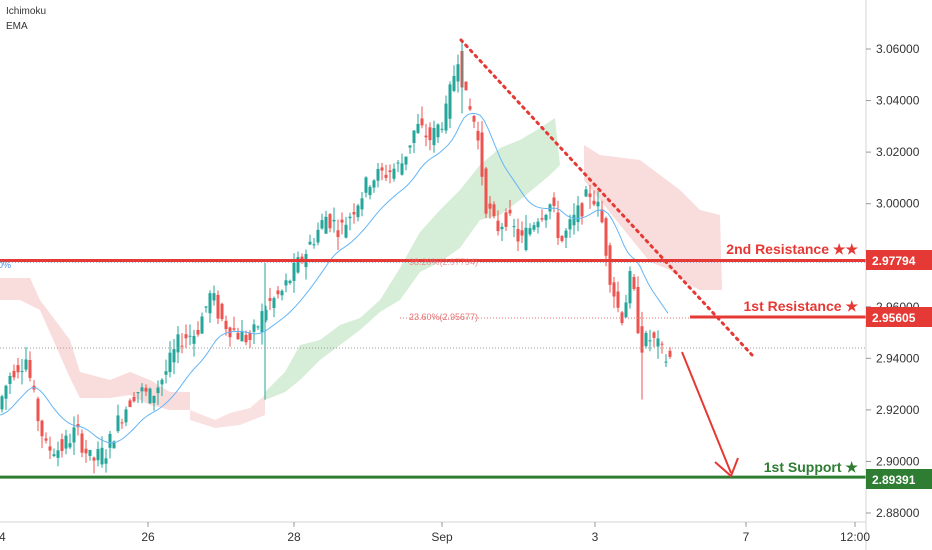  I want to click on price-tick-label: 3.06000, so click(898, 49).